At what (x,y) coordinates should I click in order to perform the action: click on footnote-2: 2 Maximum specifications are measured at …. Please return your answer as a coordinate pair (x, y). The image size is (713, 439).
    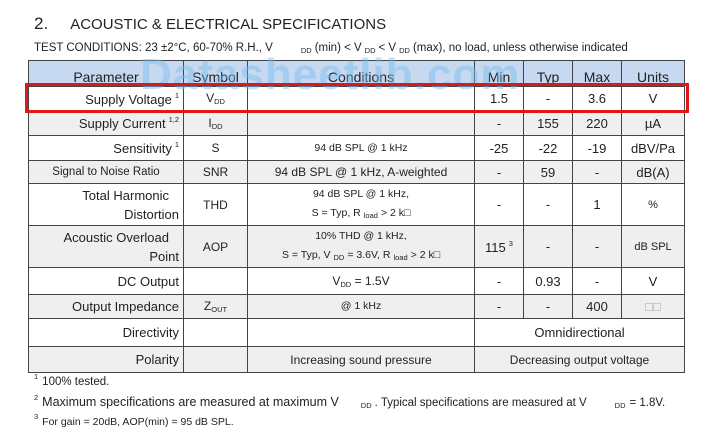
    Looking at the image, I should click on (350, 401).